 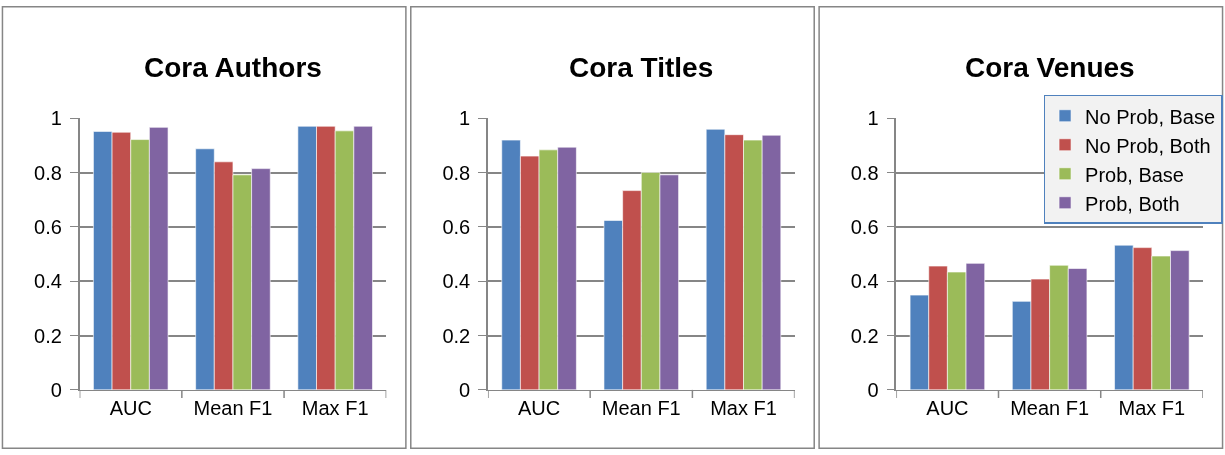 What do you see at coordinates (1050, 67) in the screenshot?
I see `chart-title: Cora Venues` at bounding box center [1050, 67].